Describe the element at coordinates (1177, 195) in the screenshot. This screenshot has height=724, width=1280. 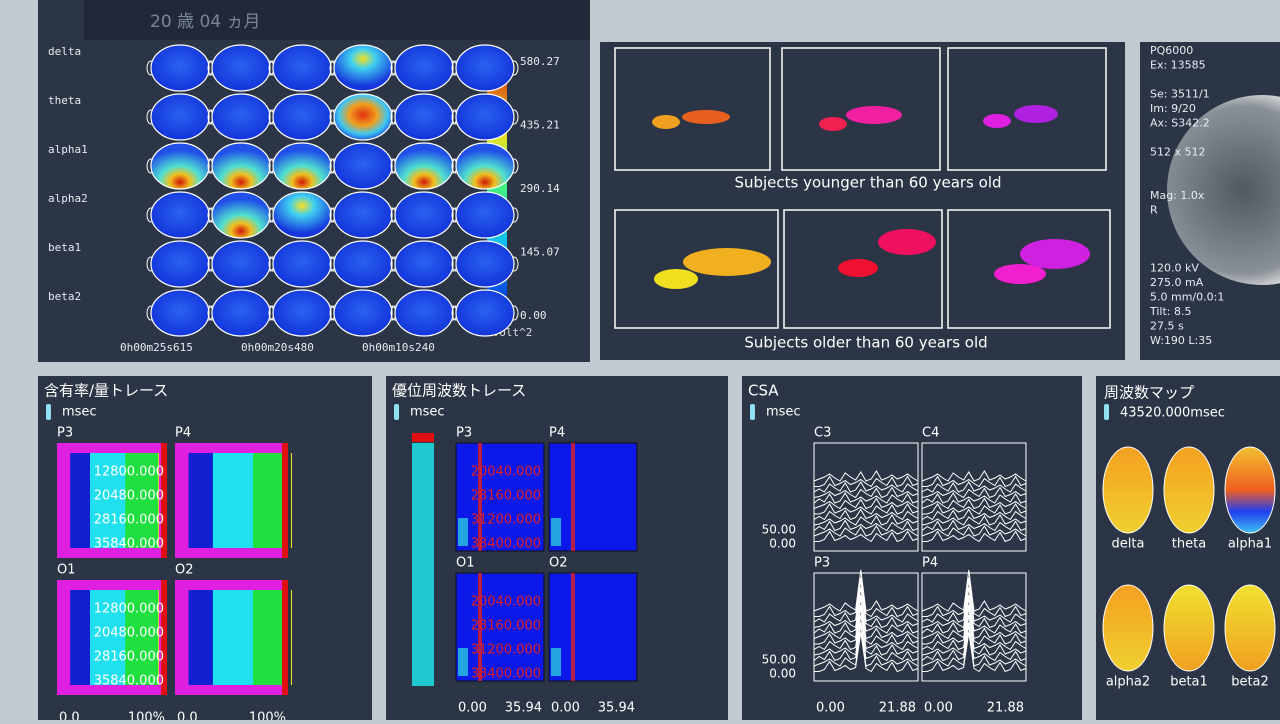
I see `ct-info: Mag: 1.0x` at that location.